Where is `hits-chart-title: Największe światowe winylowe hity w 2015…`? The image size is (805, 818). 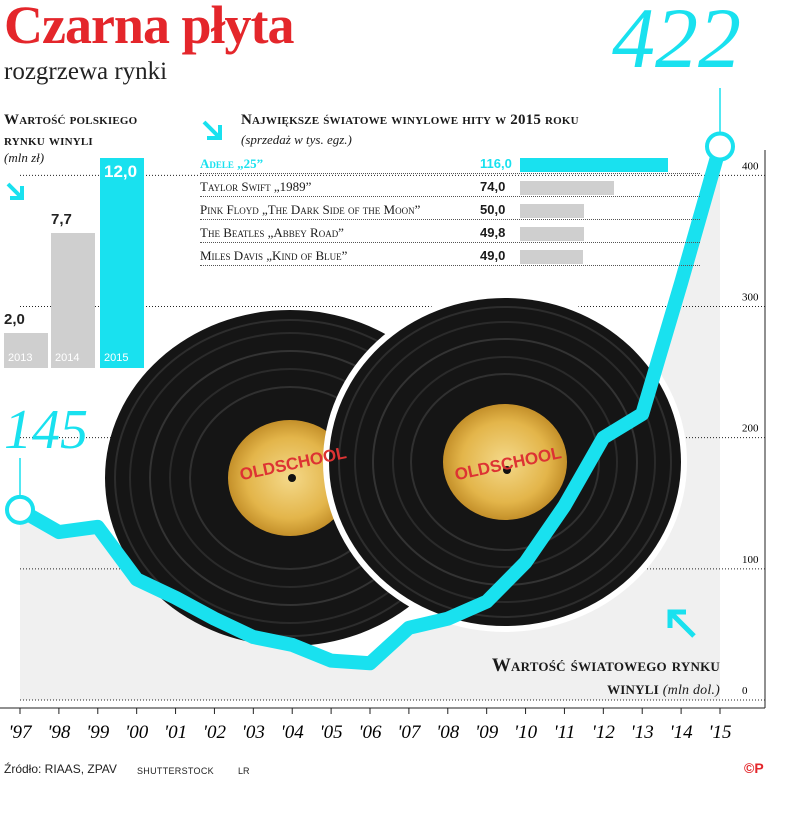 hits-chart-title: Największe światowe winylowe hity w 2015… is located at coordinates (410, 120).